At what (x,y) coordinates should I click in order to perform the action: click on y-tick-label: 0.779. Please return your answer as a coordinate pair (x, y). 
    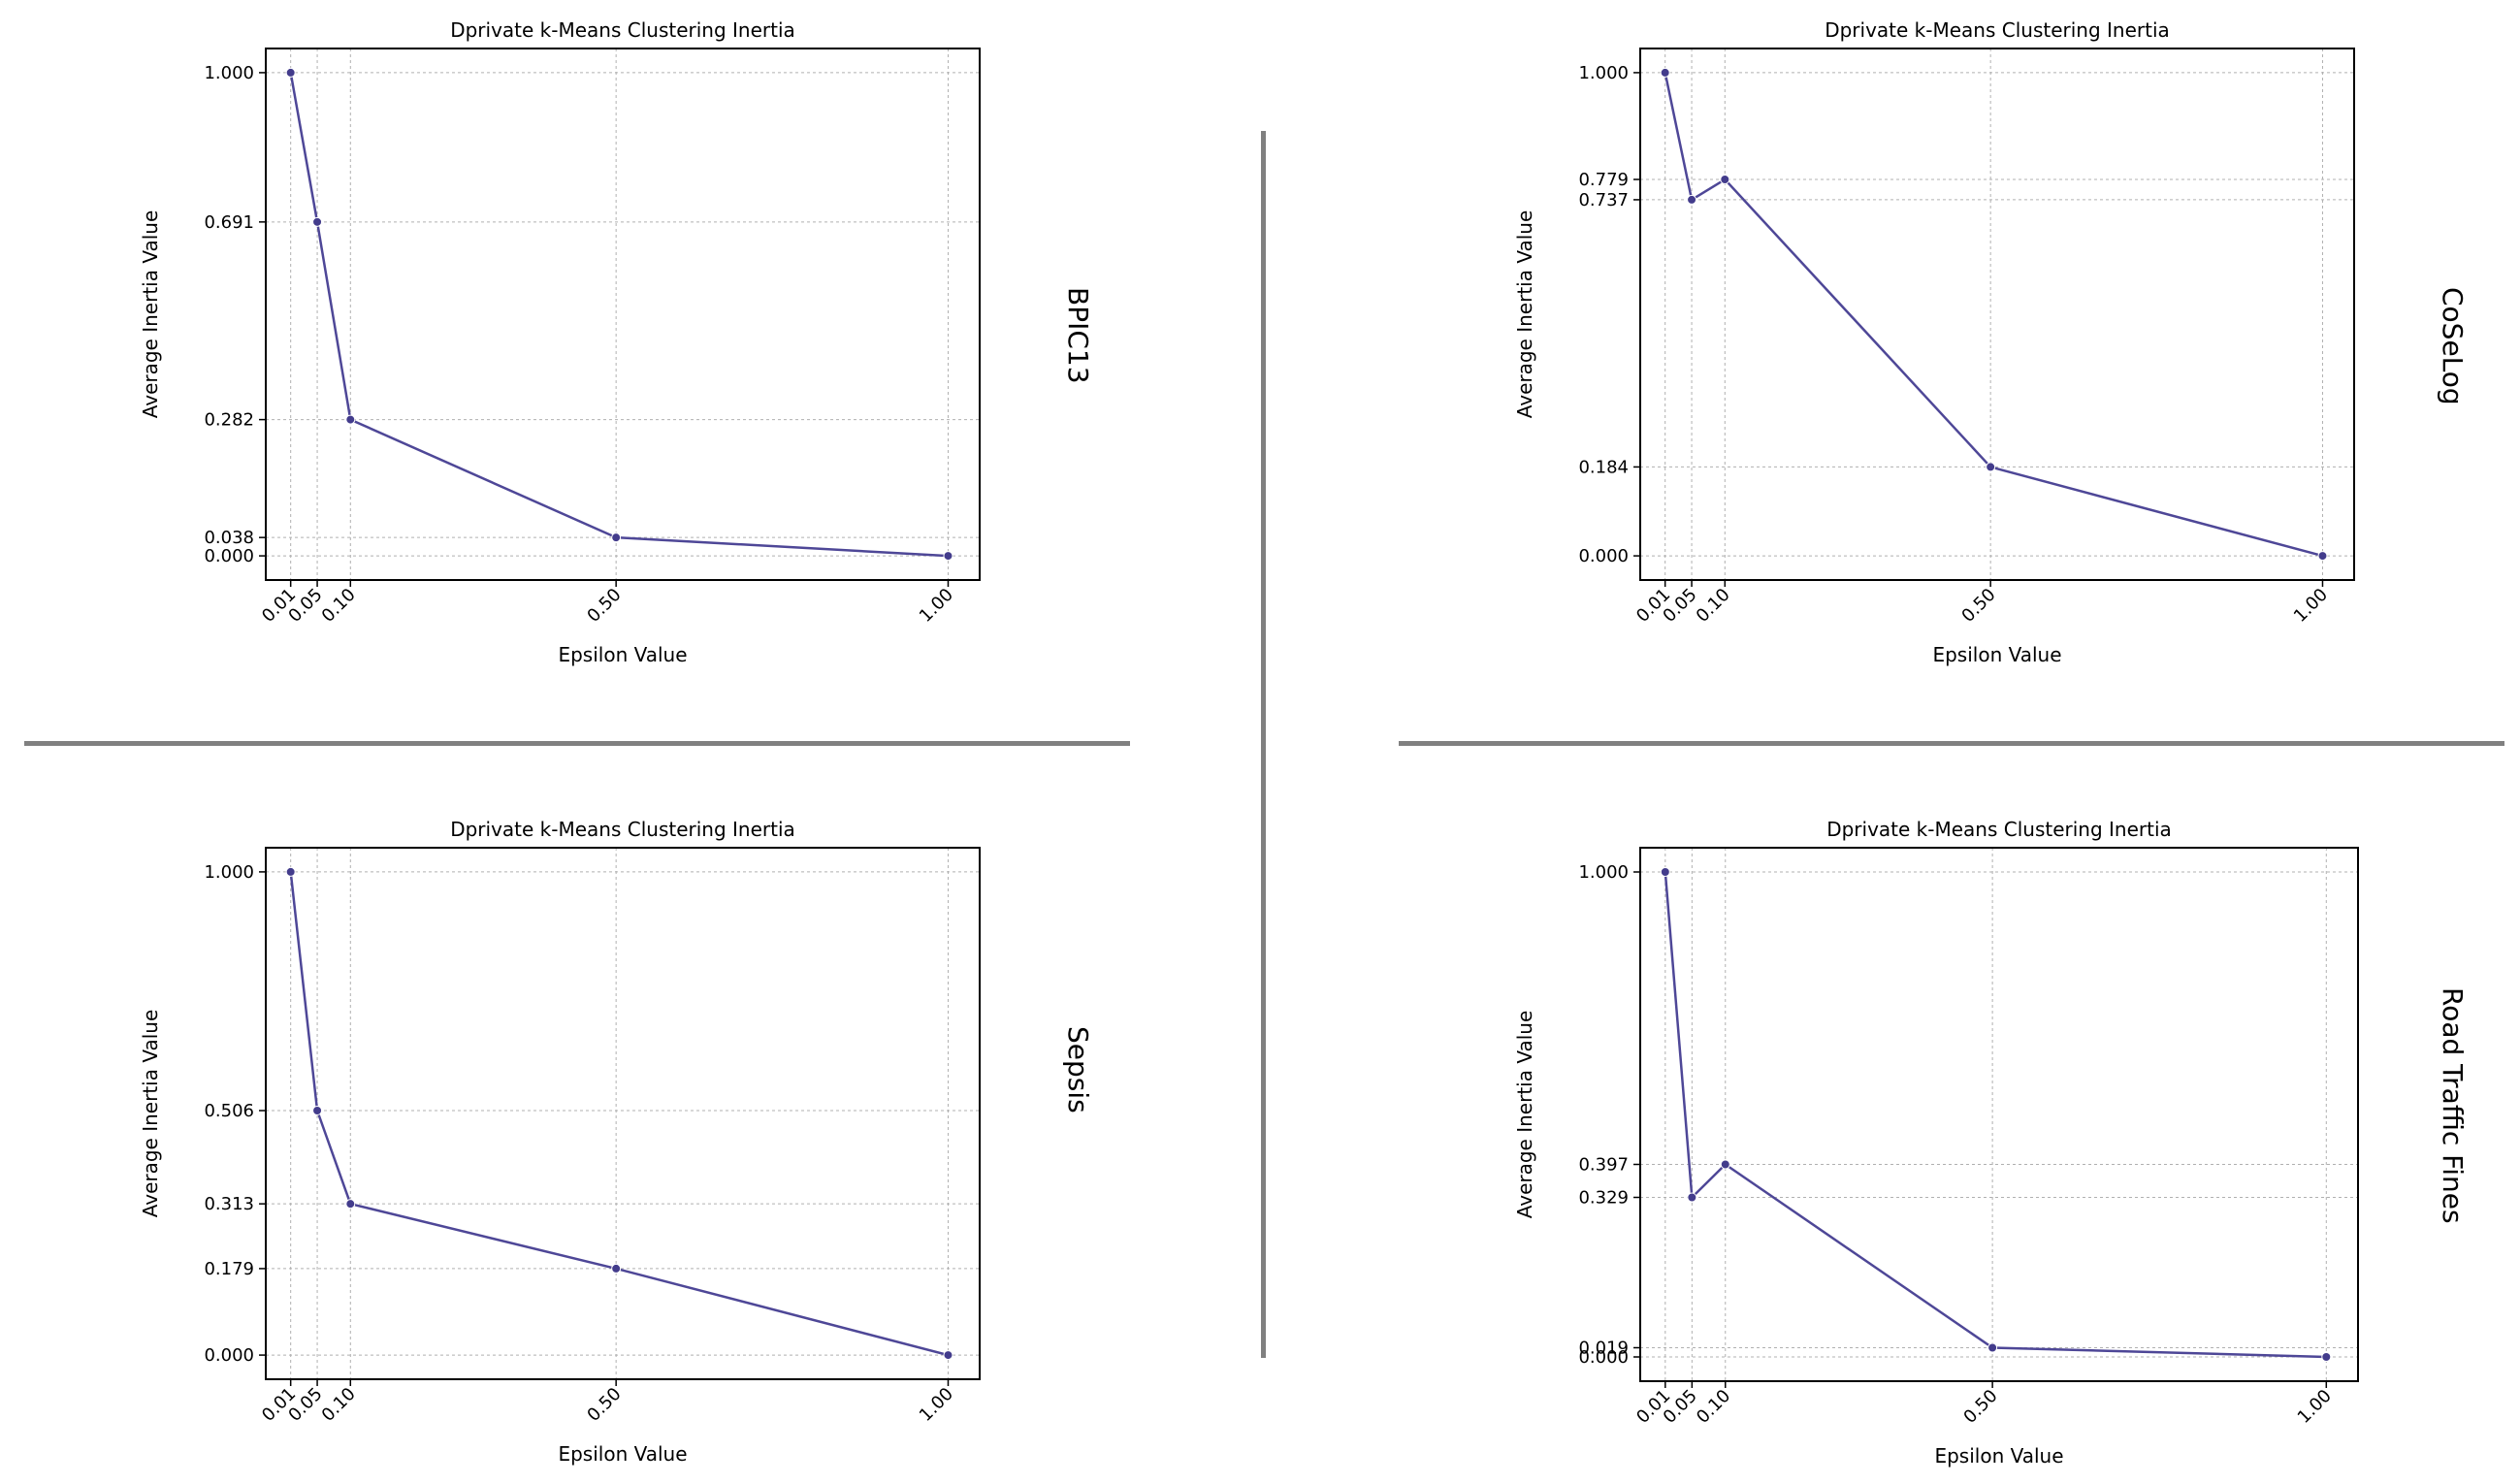
    Looking at the image, I should click on (1603, 180).